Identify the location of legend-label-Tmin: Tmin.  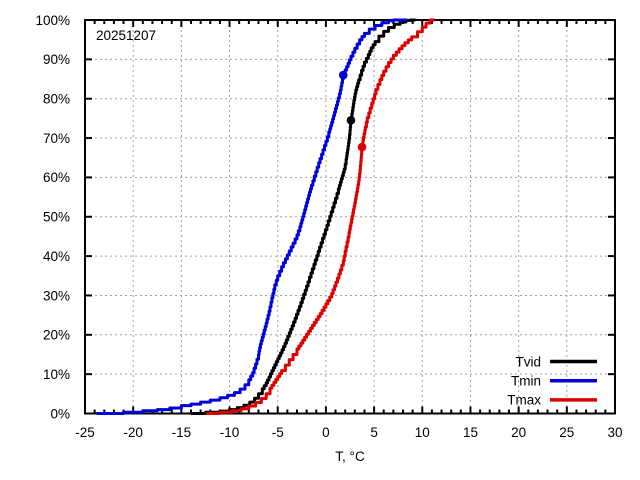
(526, 381).